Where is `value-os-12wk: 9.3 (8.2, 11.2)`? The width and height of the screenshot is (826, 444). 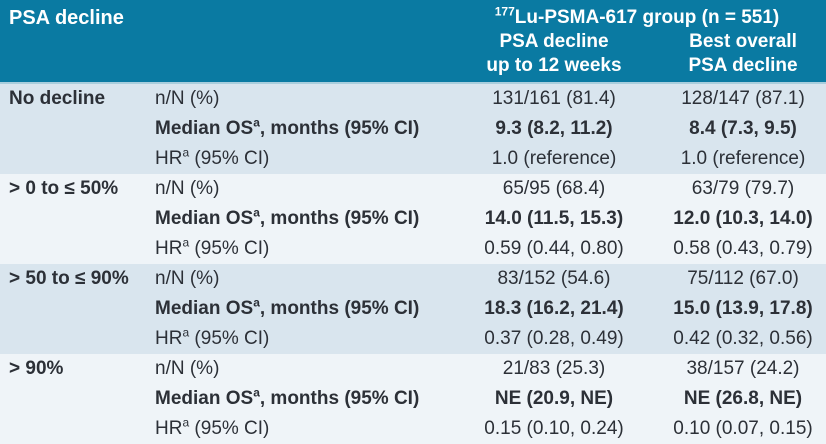 value-os-12wk: 9.3 (8.2, 11.2) is located at coordinates (554, 128).